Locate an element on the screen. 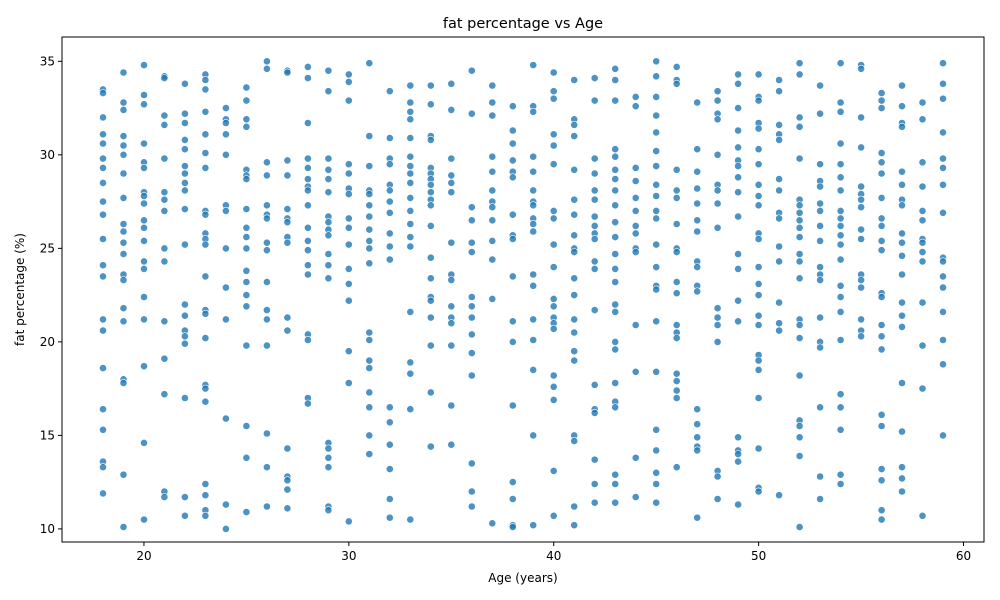 The width and height of the screenshot is (1000, 600). x-axis-label: Age (years) is located at coordinates (522, 578).